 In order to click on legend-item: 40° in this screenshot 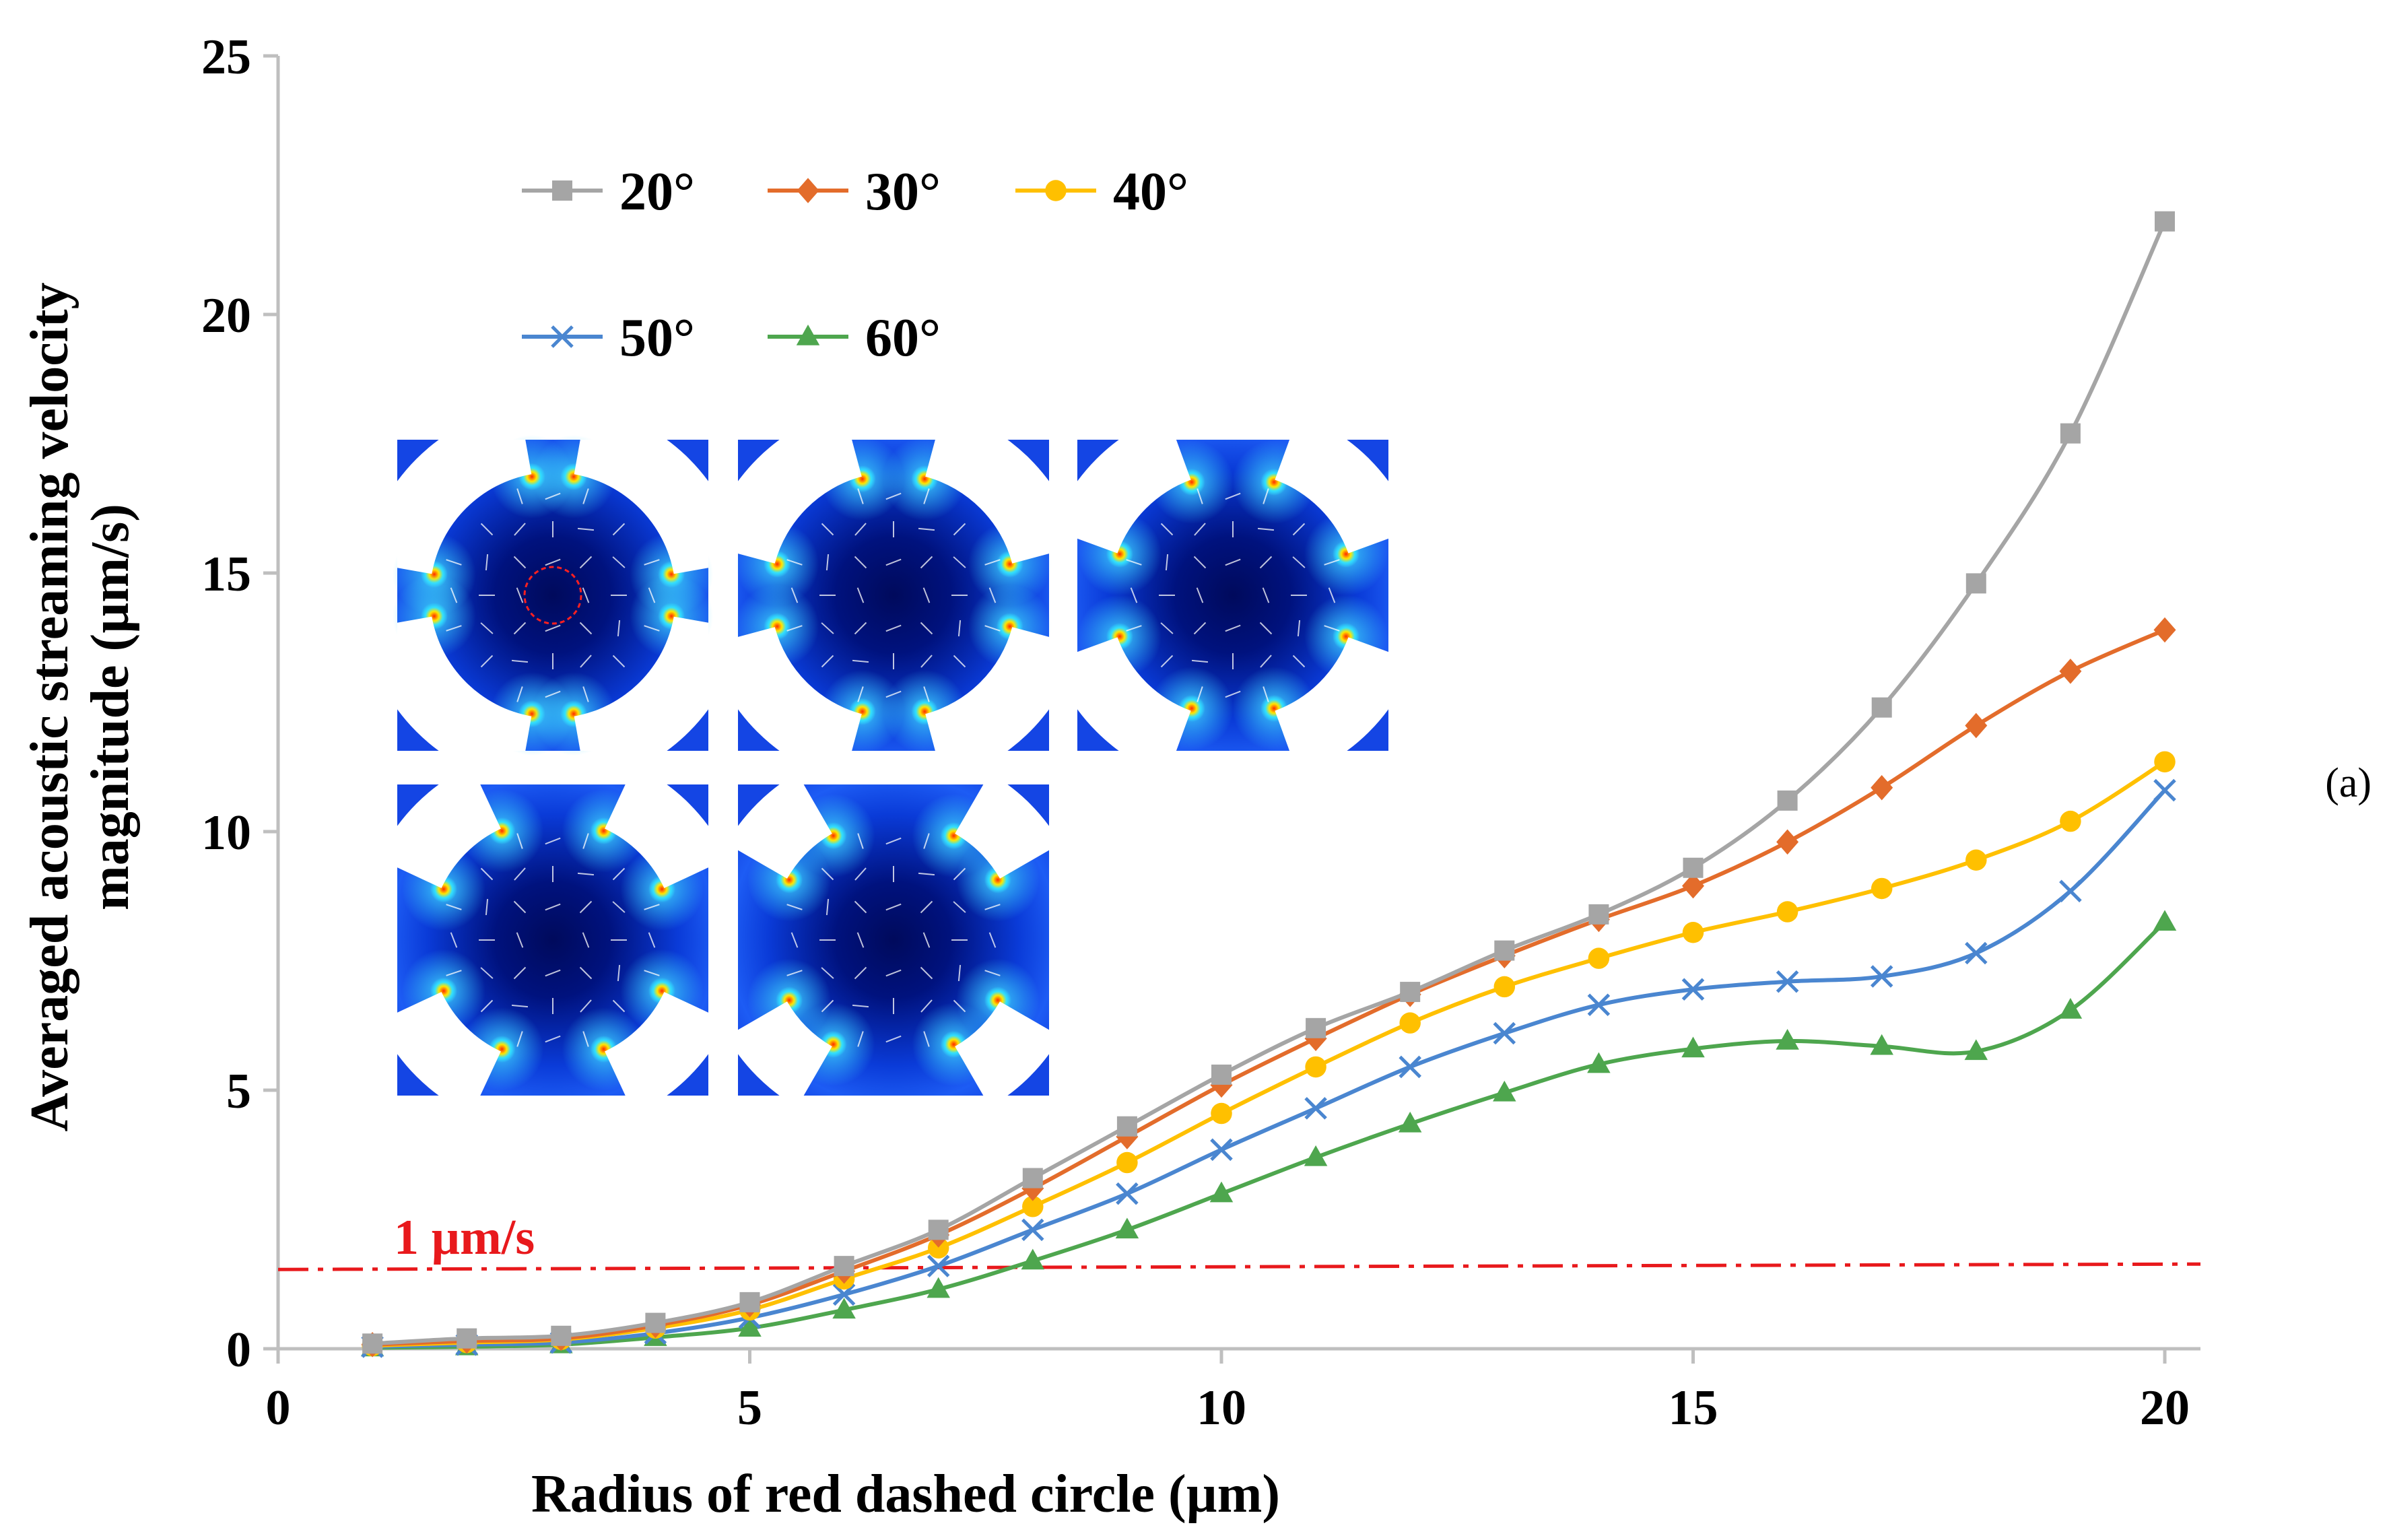, I will do `click(1101, 192)`.